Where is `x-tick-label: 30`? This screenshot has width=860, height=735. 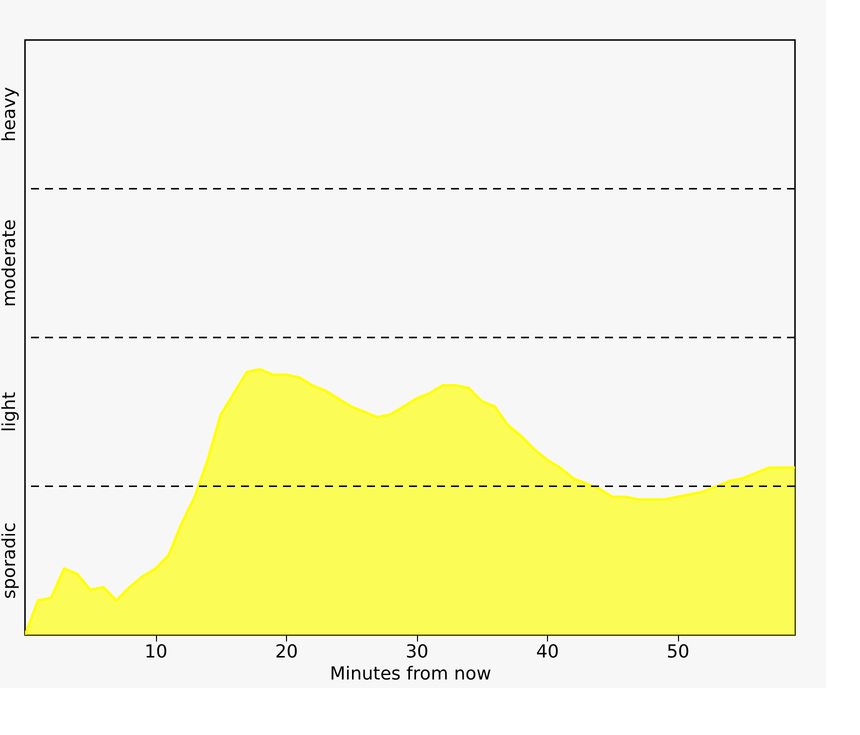
x-tick-label: 30 is located at coordinates (417, 652).